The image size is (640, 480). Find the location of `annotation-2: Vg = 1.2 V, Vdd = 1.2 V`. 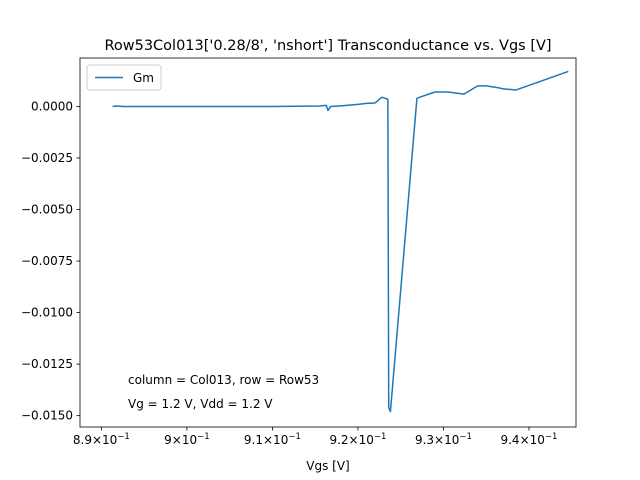

annotation-2: Vg = 1.2 V, Vdd = 1.2 V is located at coordinates (200, 404).